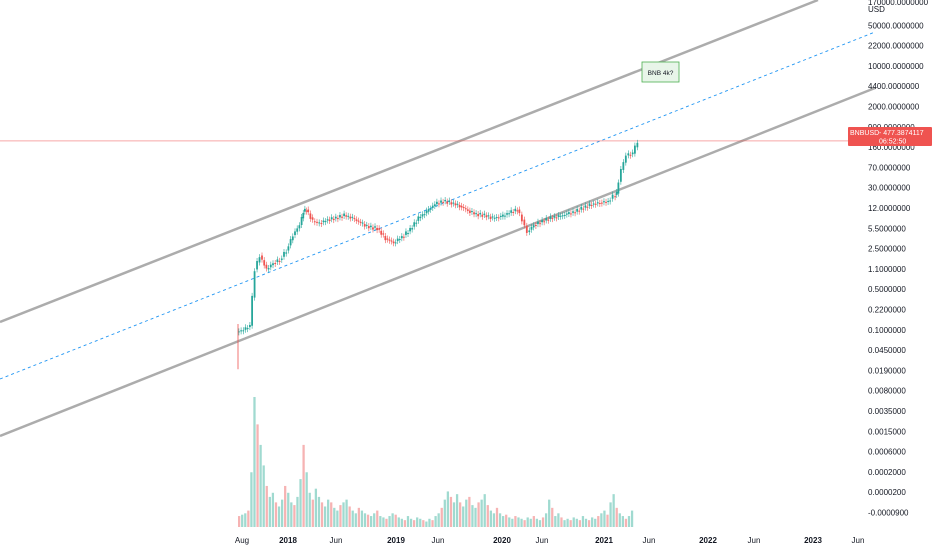 The height and width of the screenshot is (550, 932). What do you see at coordinates (896, 25) in the screenshot?
I see `y-tick-label: 50000.0000000` at bounding box center [896, 25].